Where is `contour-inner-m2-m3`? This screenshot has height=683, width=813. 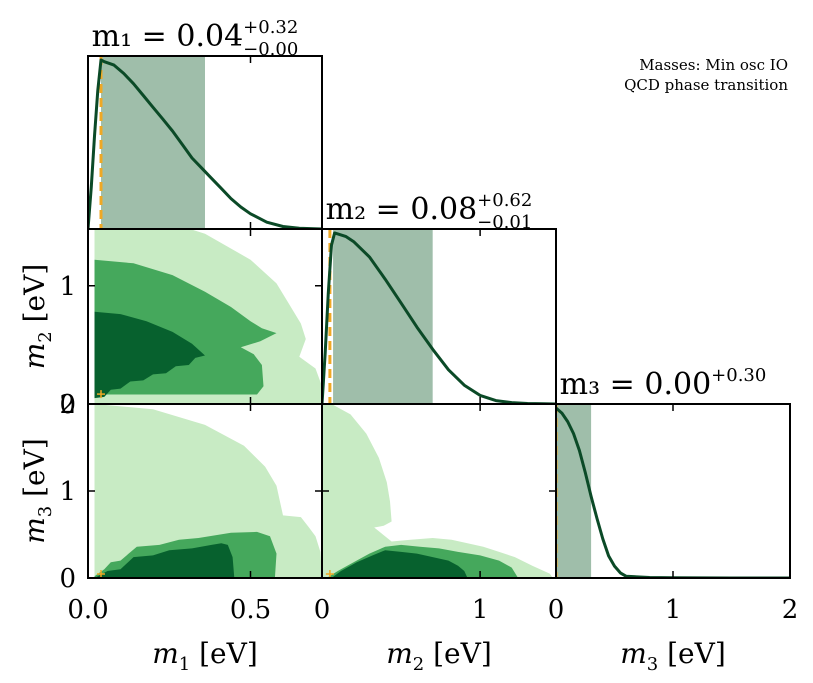
contour-inner-m2-m3 is located at coordinates (399, 564).